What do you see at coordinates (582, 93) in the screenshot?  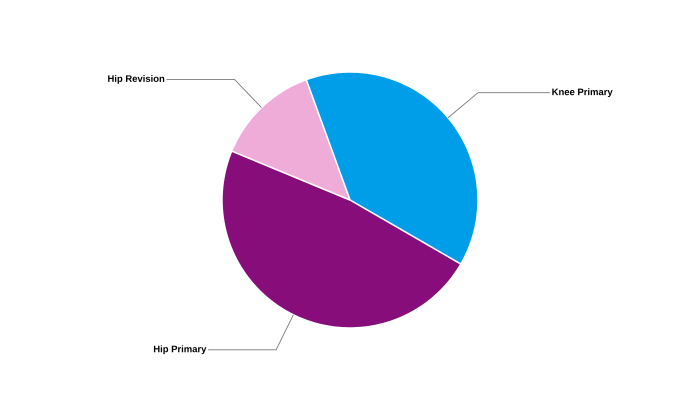 I see `slice-label: Knee Primary` at bounding box center [582, 93].